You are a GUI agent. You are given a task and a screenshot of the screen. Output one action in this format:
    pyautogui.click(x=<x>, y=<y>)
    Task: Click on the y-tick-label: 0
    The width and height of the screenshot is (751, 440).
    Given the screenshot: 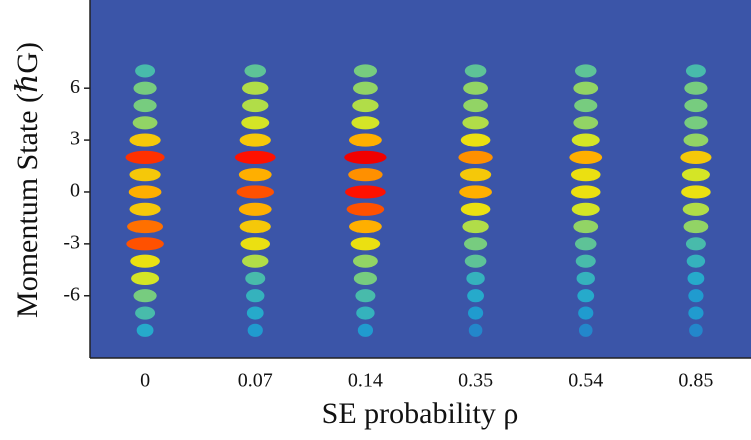 What is the action you would take?
    pyautogui.click(x=75, y=191)
    